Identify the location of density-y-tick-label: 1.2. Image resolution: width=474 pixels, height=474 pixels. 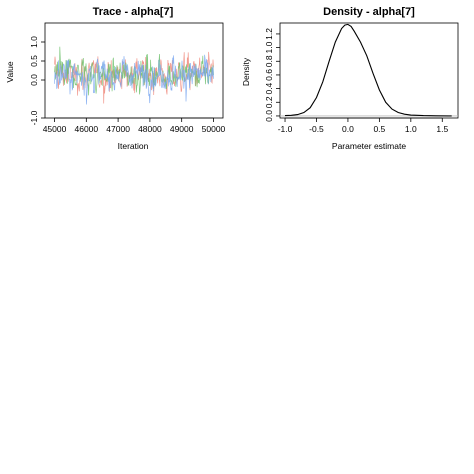
(269, 34).